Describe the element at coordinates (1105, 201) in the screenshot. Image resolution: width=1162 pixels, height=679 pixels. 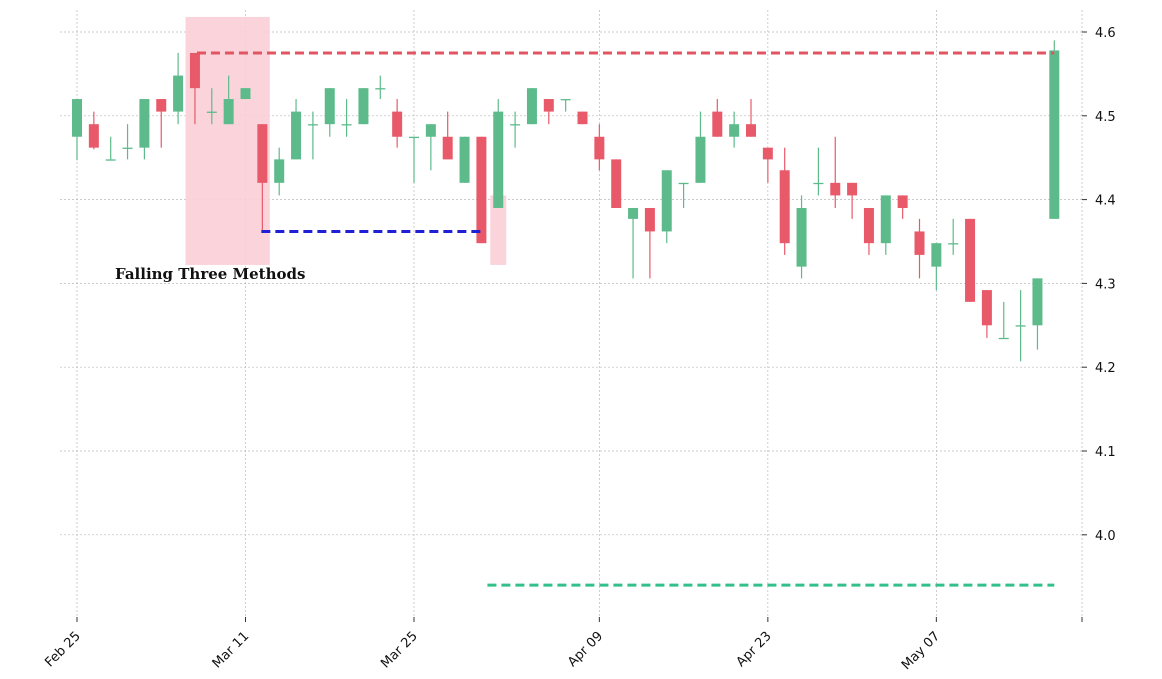
I see `y-tick-label: 4.4` at that location.